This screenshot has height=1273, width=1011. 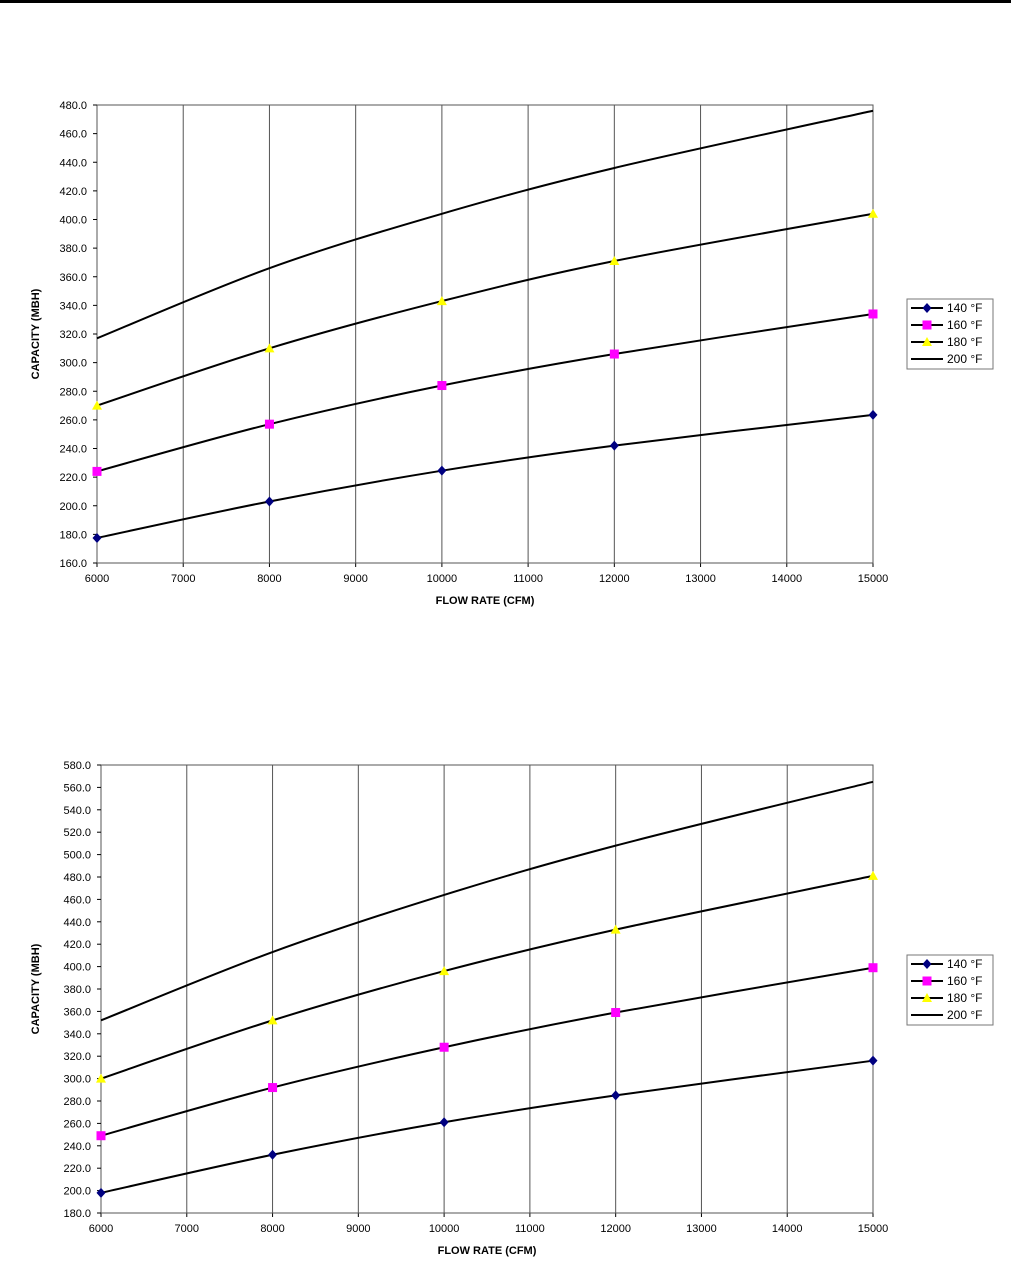 What do you see at coordinates (355, 579) in the screenshot?
I see `x-tick-label: 9000` at bounding box center [355, 579].